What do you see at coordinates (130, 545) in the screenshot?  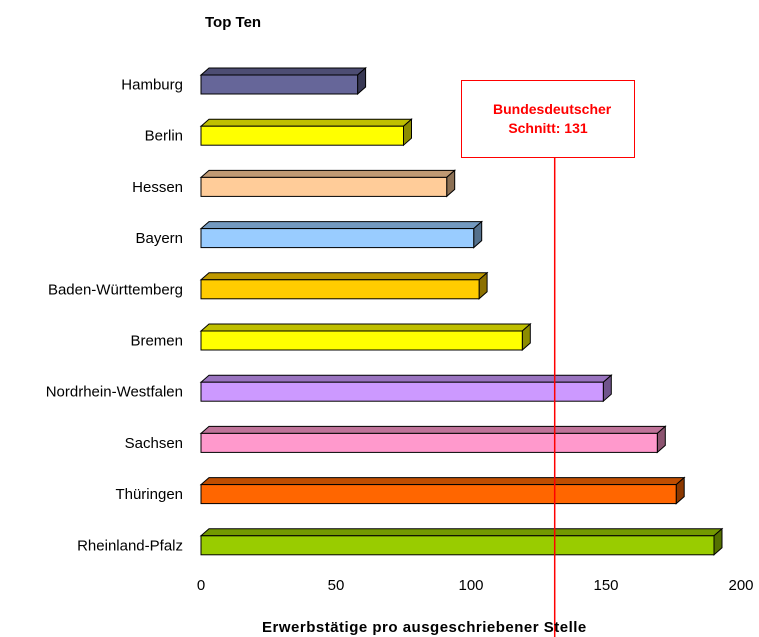 I see `category-label: Rheinland-Pfalz` at bounding box center [130, 545].